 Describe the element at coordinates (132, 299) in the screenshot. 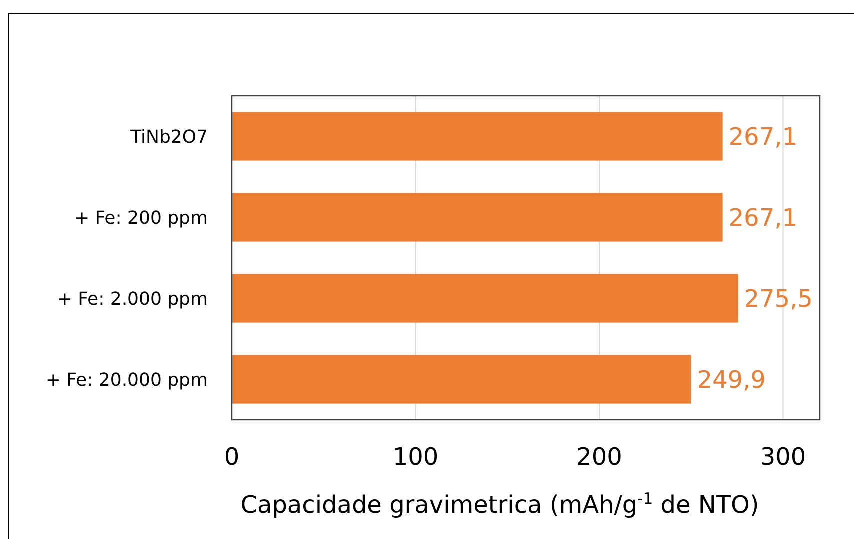

I see `y-tick-label: + Fe: 2.000 ppm` at that location.